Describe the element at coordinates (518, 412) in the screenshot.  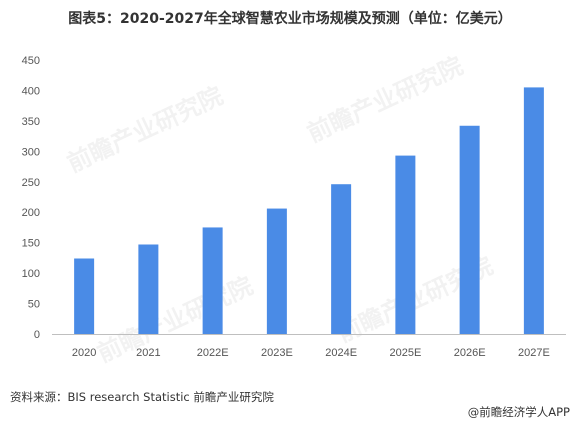
I see `brand-footer: @前瞻经济学人APP` at that location.